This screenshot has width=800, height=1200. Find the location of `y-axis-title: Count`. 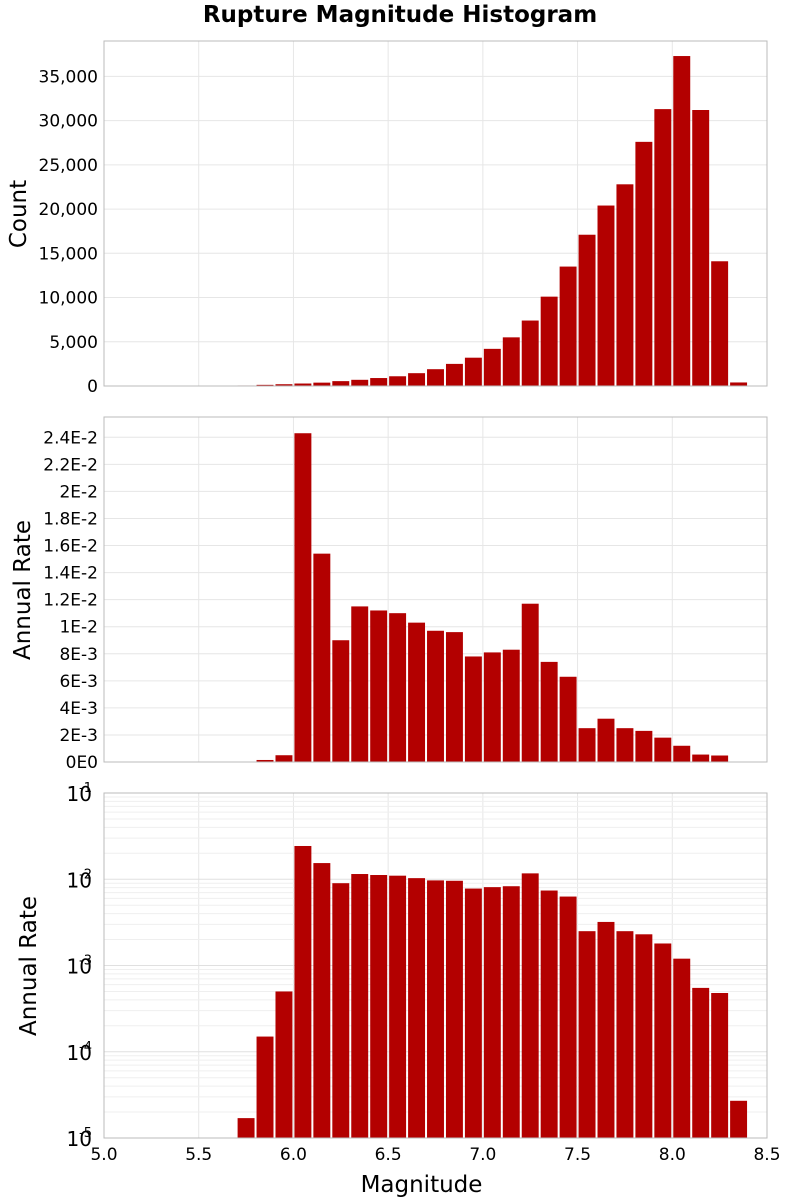

y-axis-title: Count is located at coordinates (19, 214).